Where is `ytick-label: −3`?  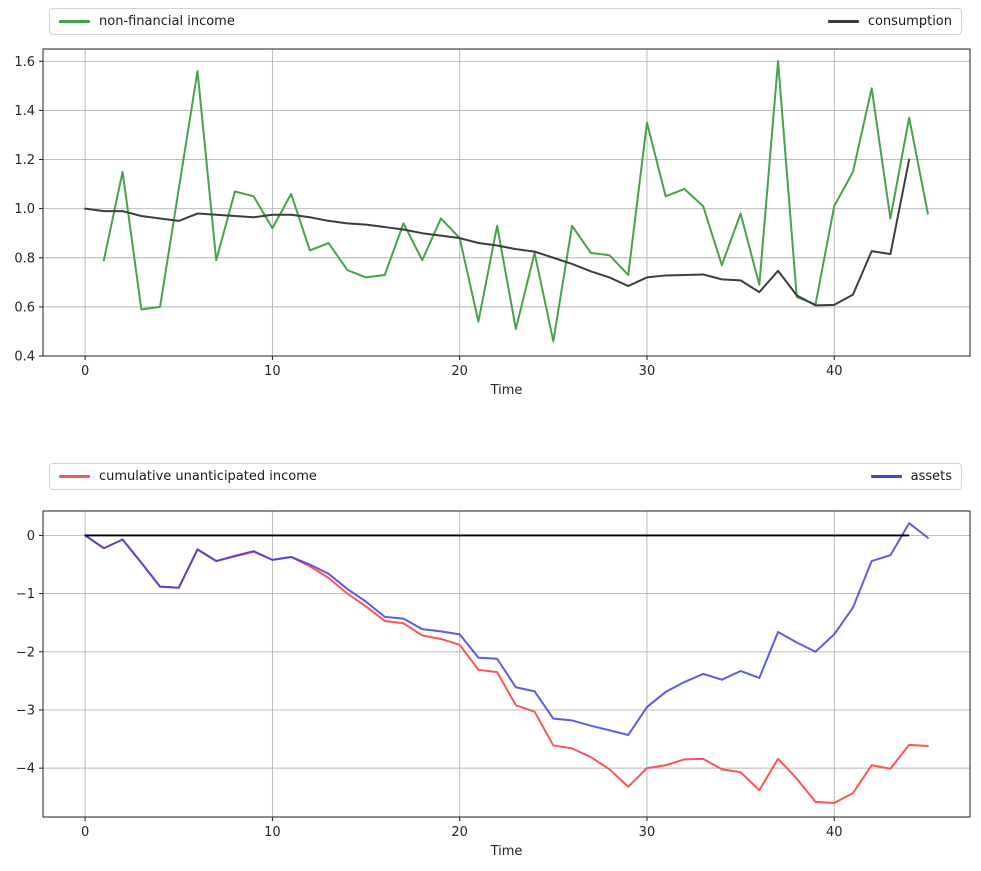 ytick-label: −3 is located at coordinates (25, 710).